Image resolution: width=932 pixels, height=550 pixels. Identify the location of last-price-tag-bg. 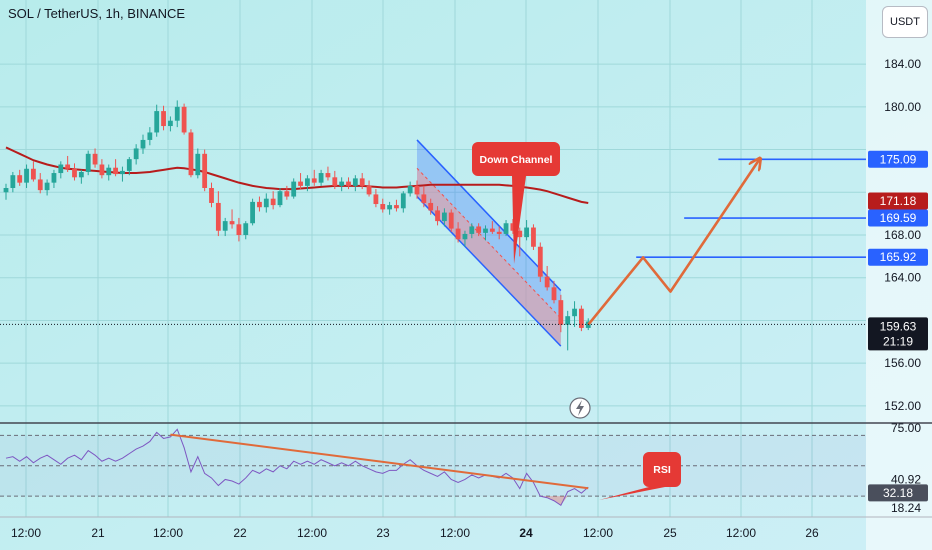
(898, 334).